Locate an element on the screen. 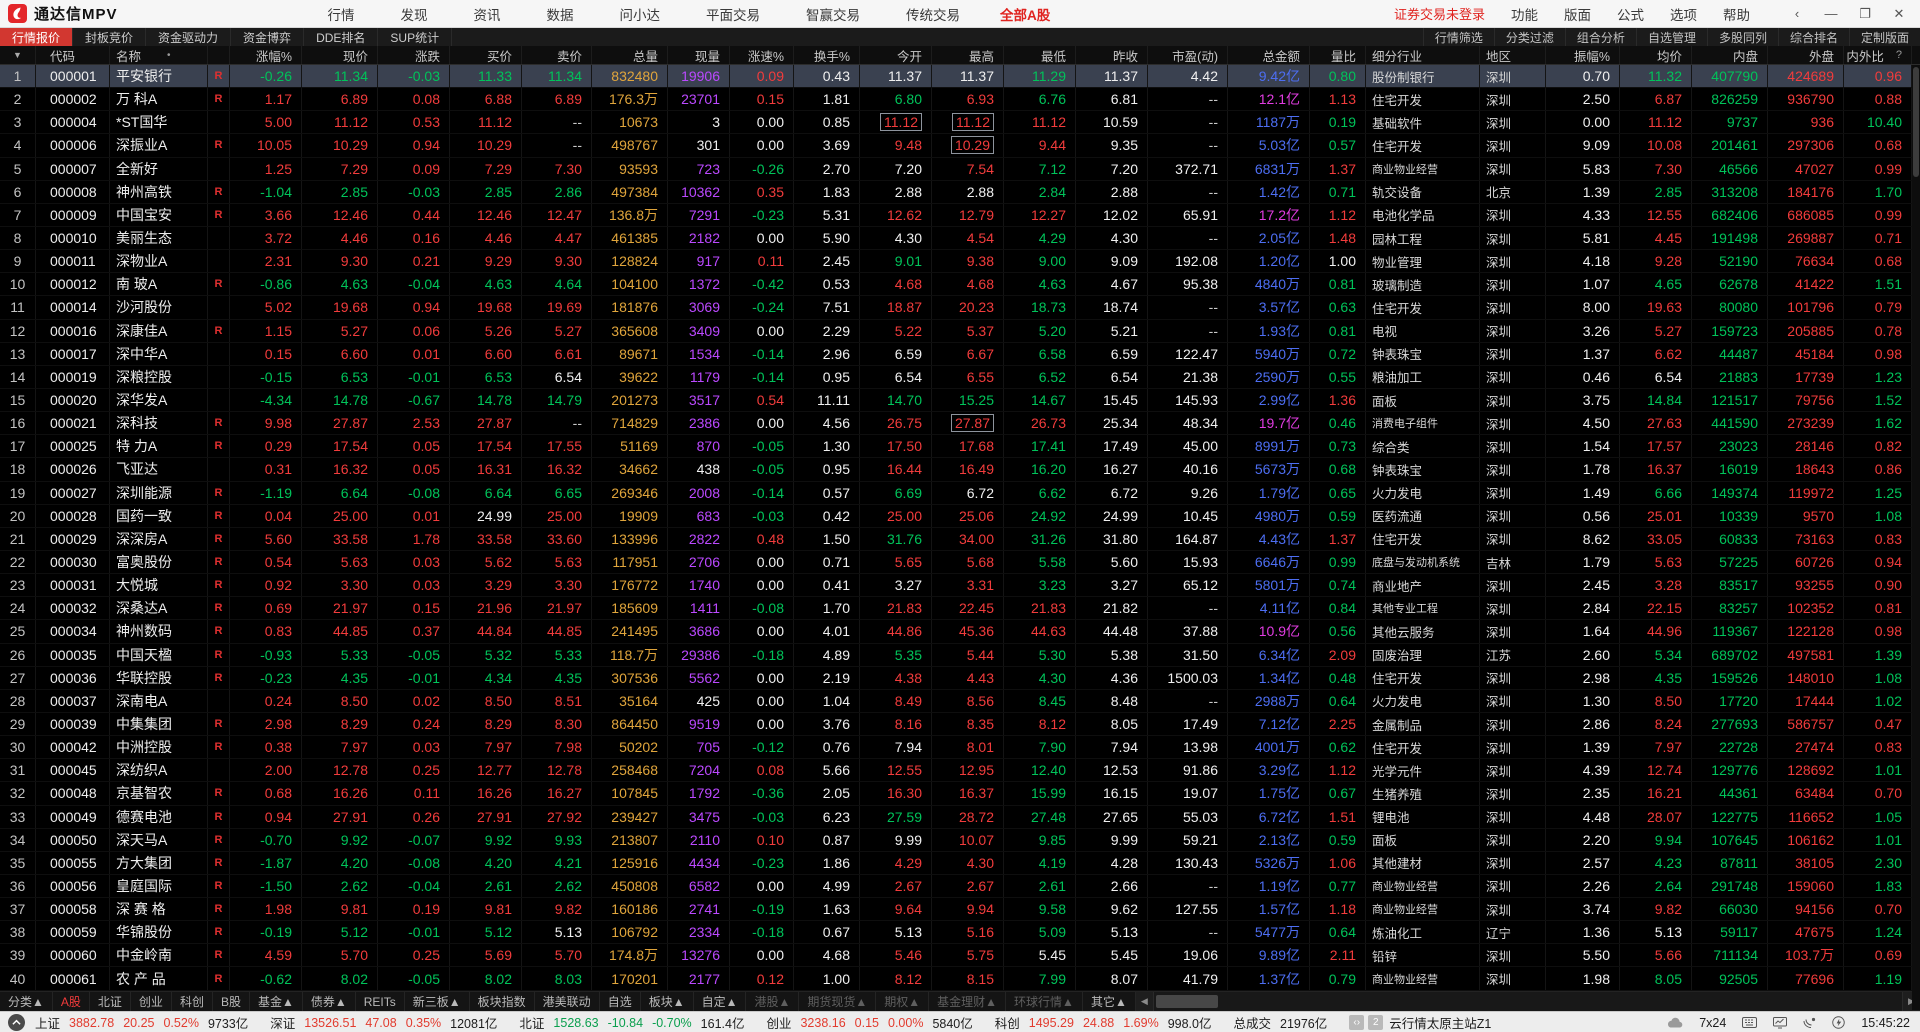  toolbar-tool: 组合分析 is located at coordinates (1600, 37).